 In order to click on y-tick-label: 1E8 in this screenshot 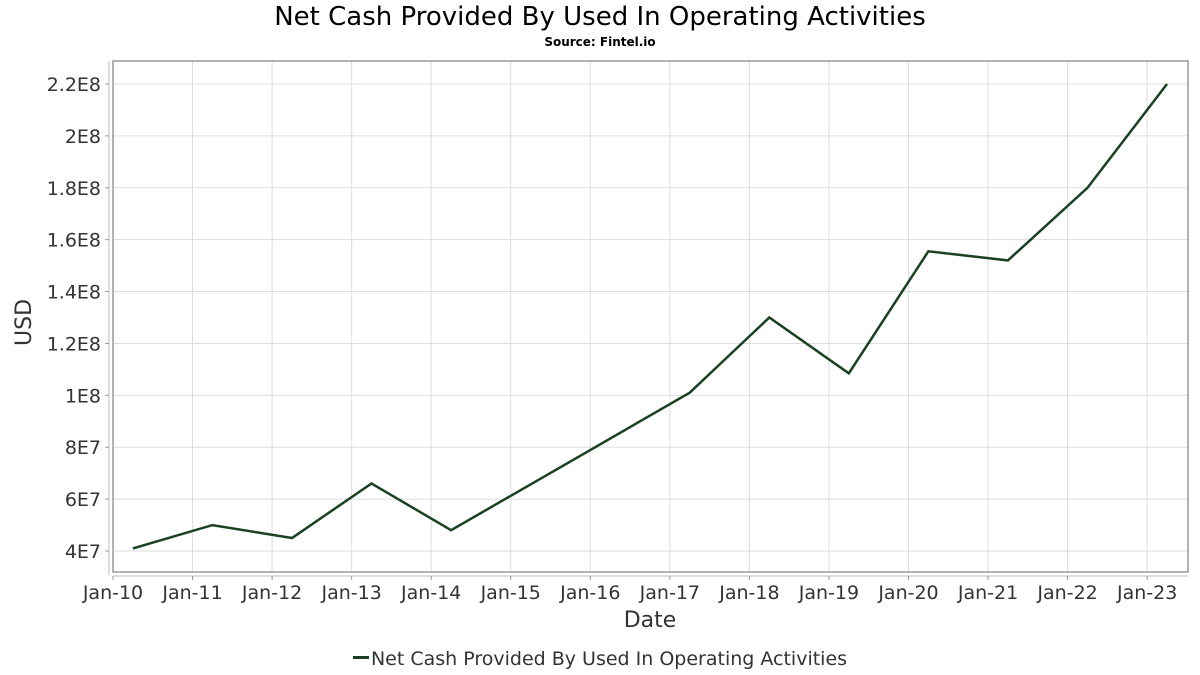, I will do `click(83, 396)`.